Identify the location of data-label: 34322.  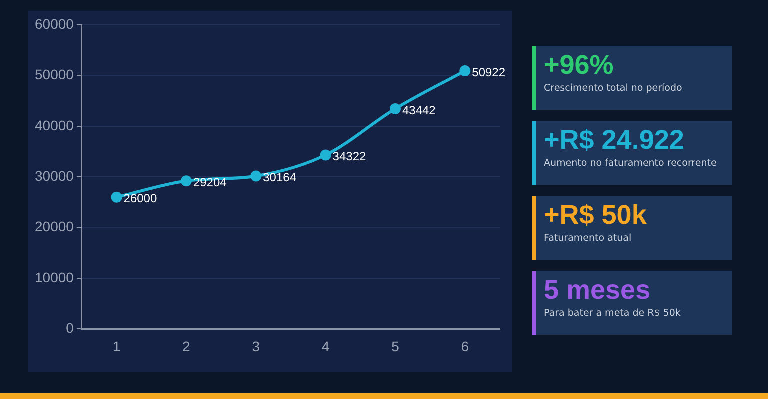
(349, 157).